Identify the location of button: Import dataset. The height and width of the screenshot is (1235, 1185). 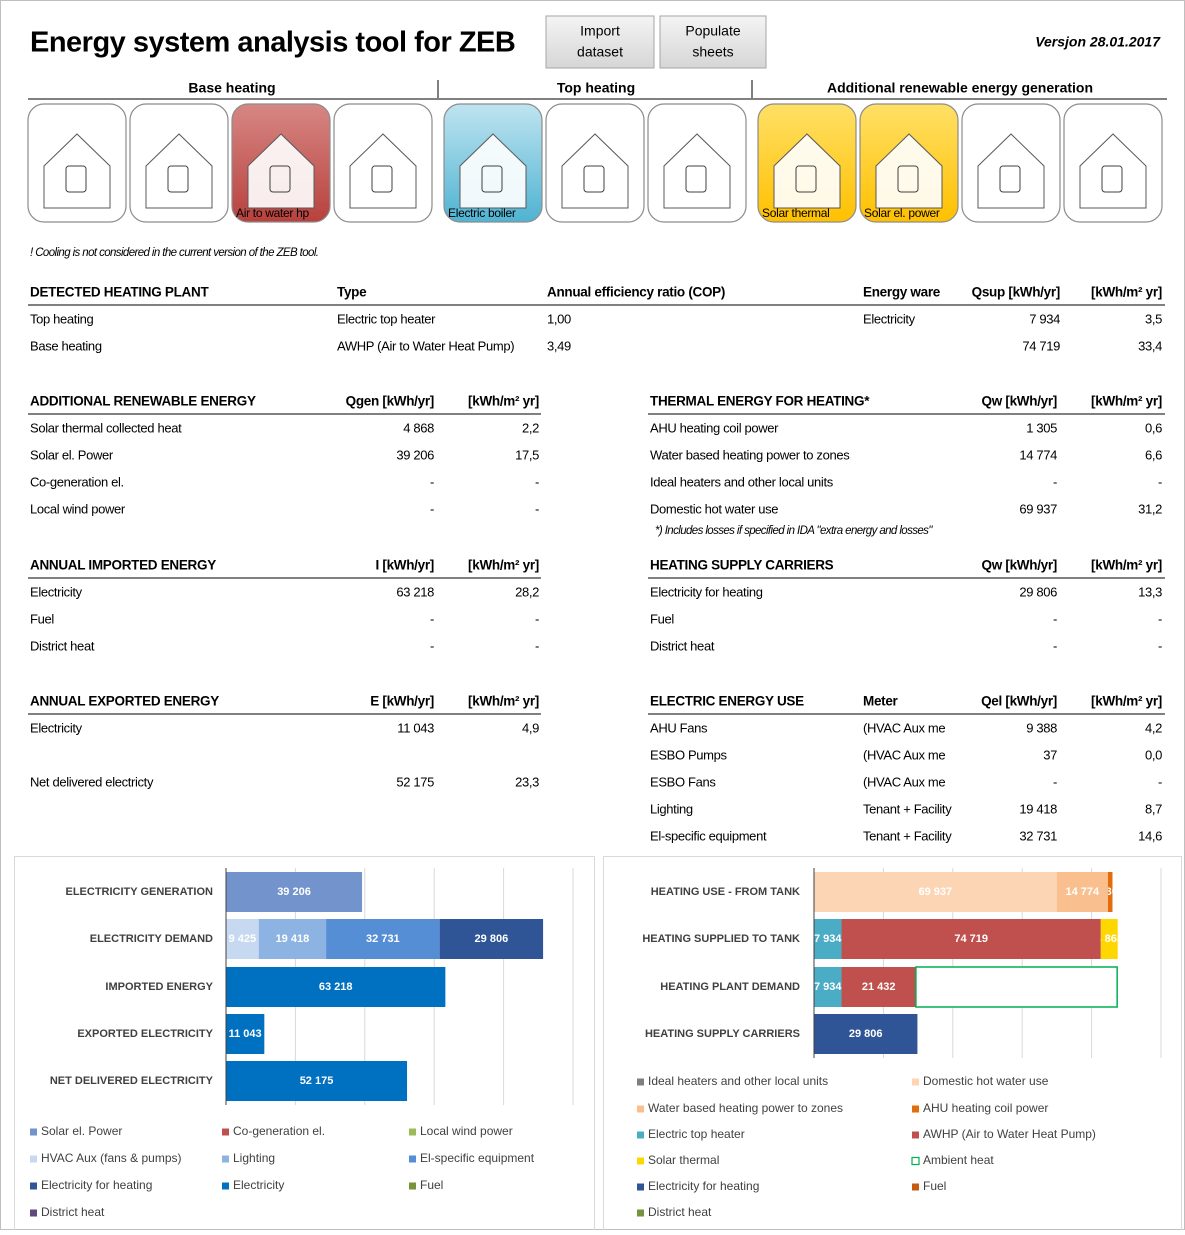
(600, 42).